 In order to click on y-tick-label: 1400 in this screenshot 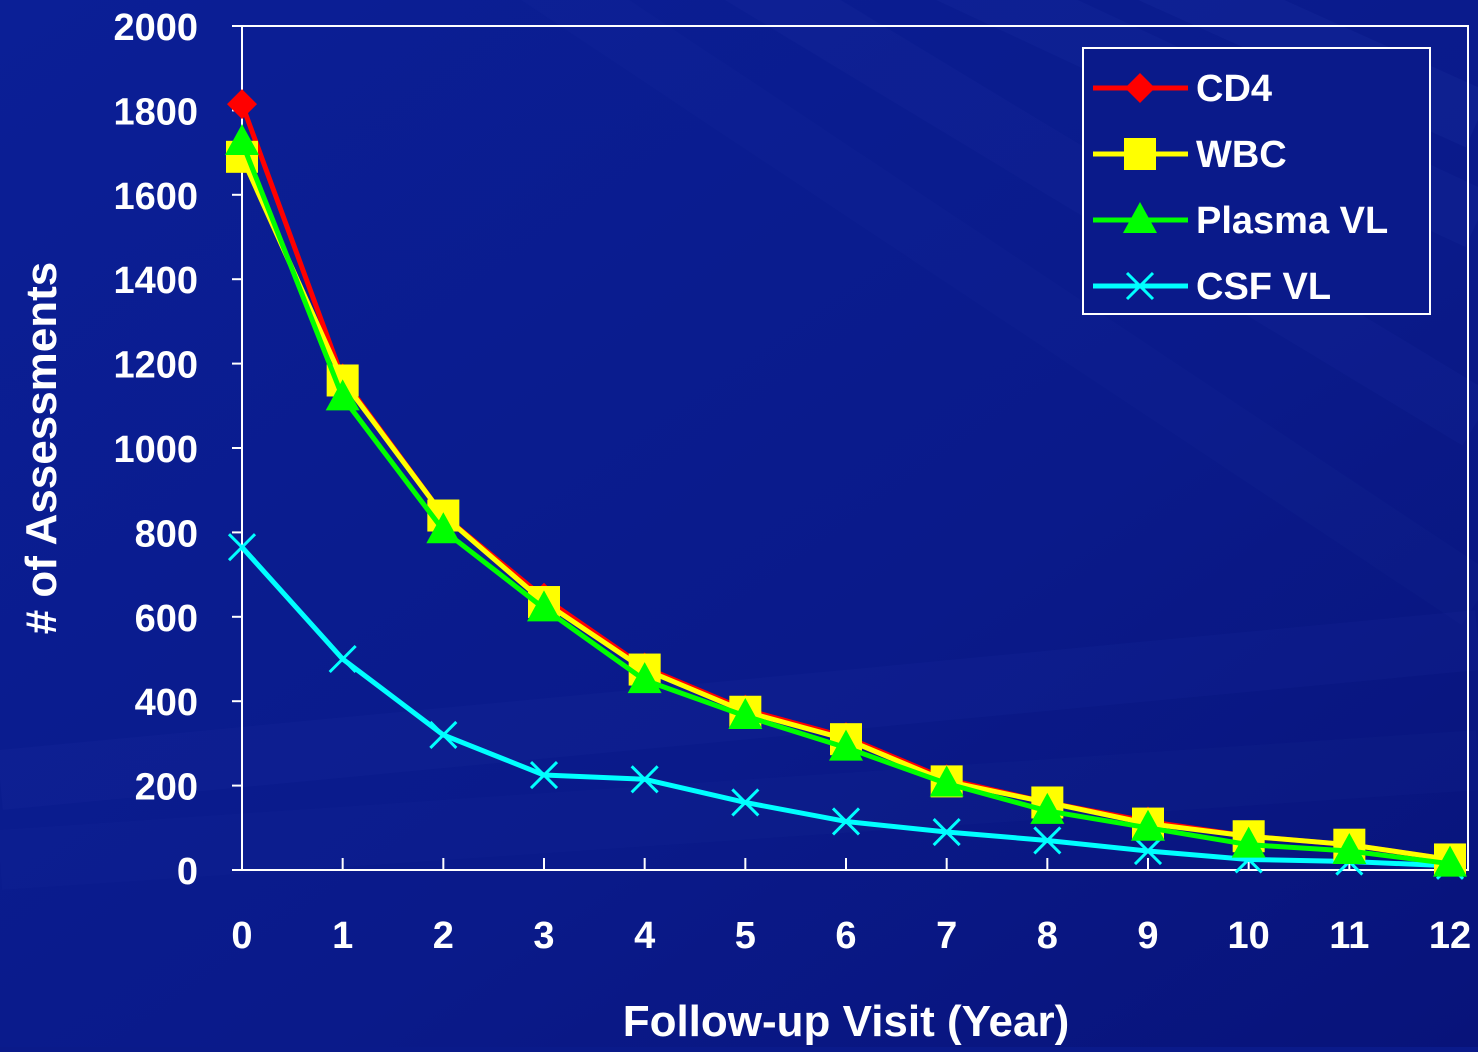, I will do `click(155, 281)`.